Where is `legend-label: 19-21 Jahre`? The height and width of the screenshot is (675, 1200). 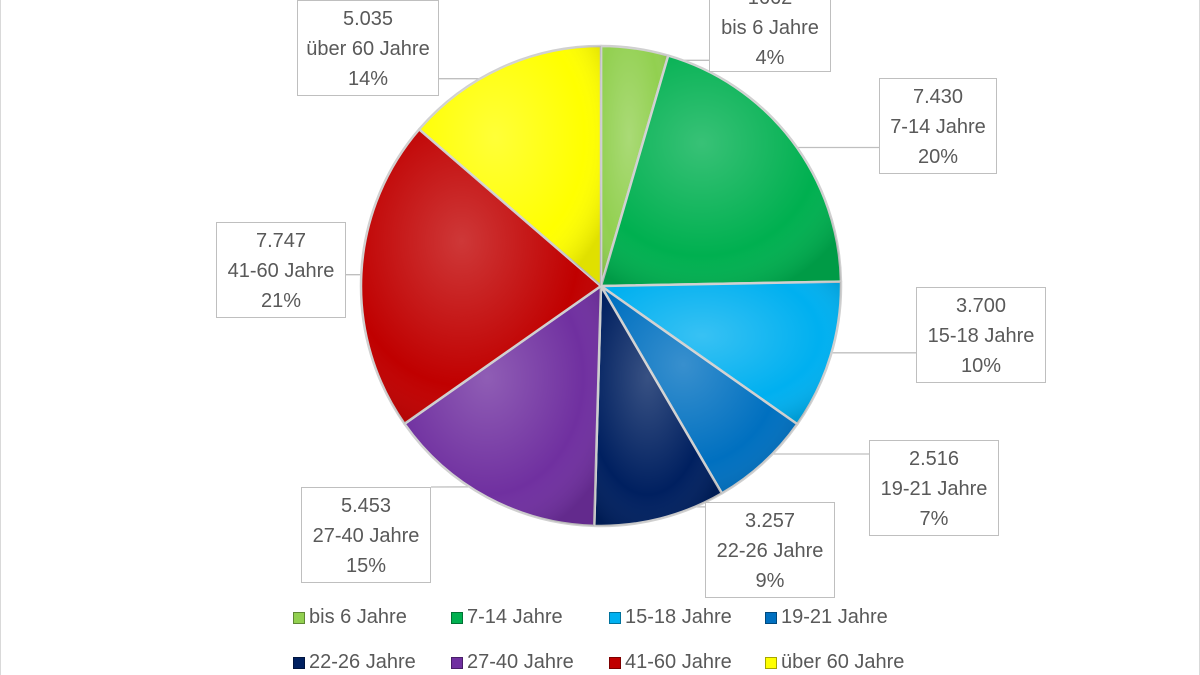
legend-label: 19-21 Jahre is located at coordinates (834, 617).